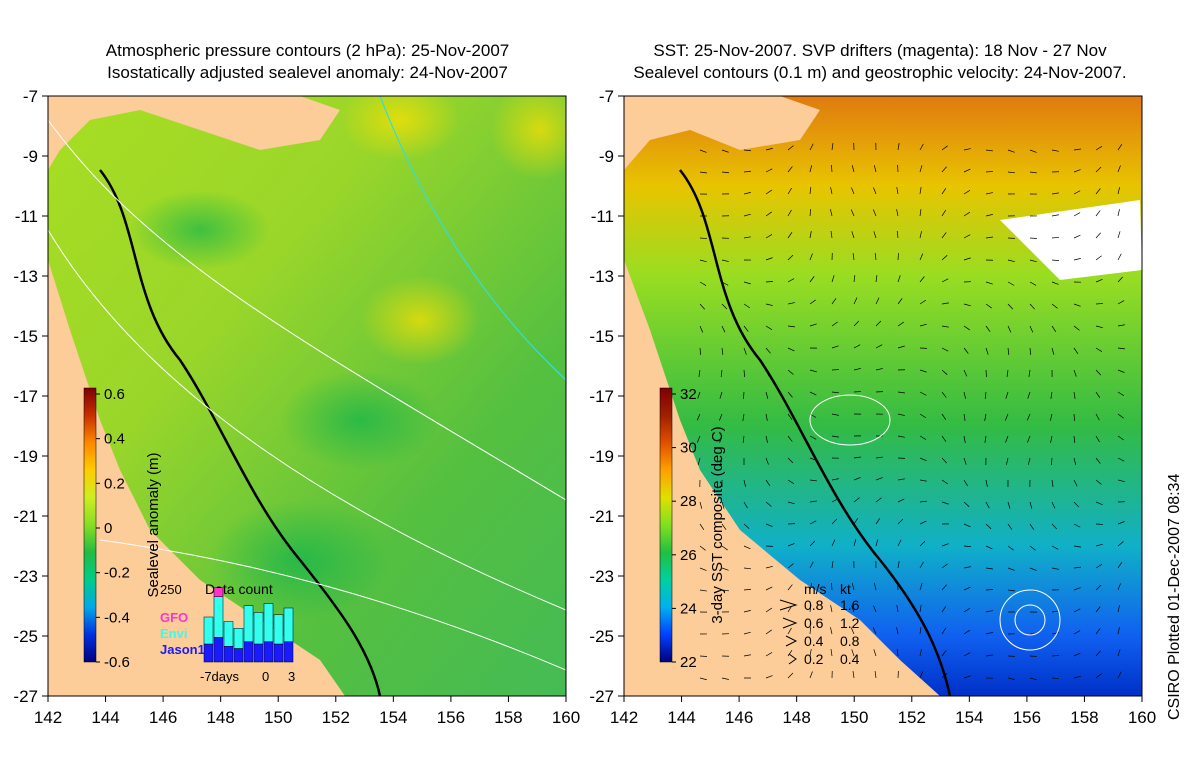 This screenshot has width=1200, height=780. Describe the element at coordinates (722, 133) in the screenshot. I see `png-land-right` at that location.